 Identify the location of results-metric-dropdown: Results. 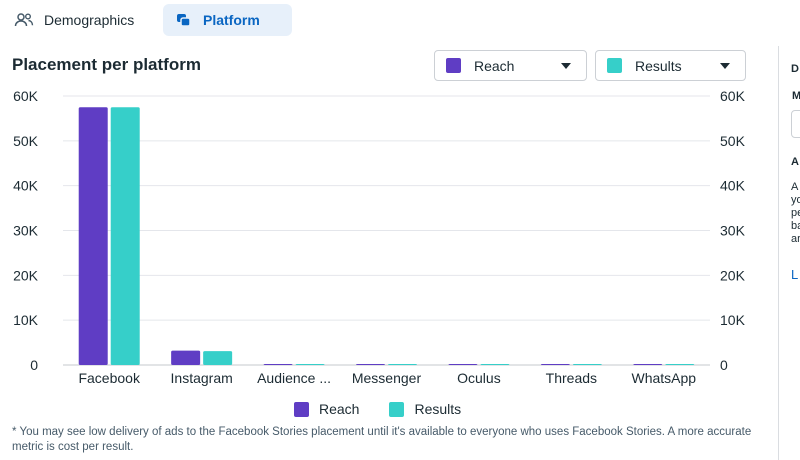
(670, 65).